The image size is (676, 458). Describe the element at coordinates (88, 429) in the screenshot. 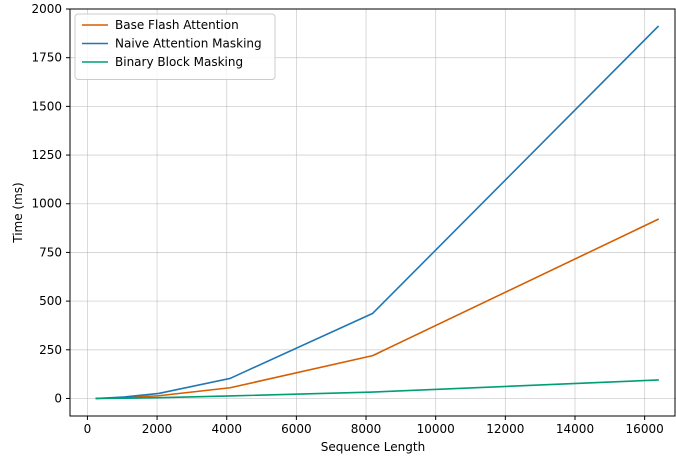

I see `x-tick-label: 0` at that location.